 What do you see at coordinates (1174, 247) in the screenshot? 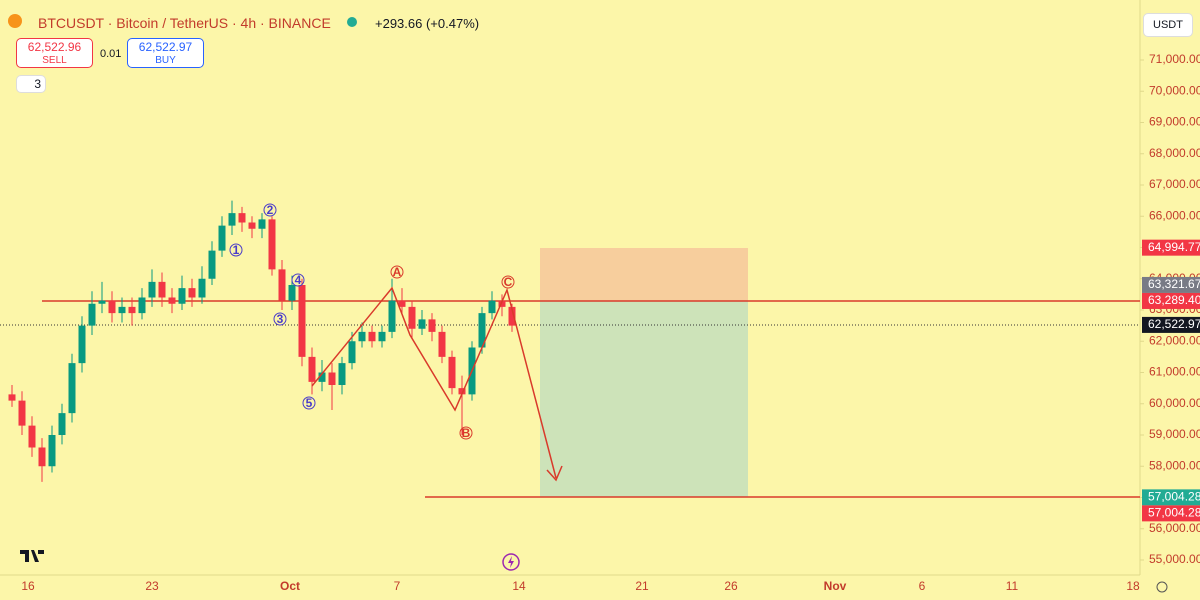
I see `price-tag-label: 64,994.77` at bounding box center [1174, 247].